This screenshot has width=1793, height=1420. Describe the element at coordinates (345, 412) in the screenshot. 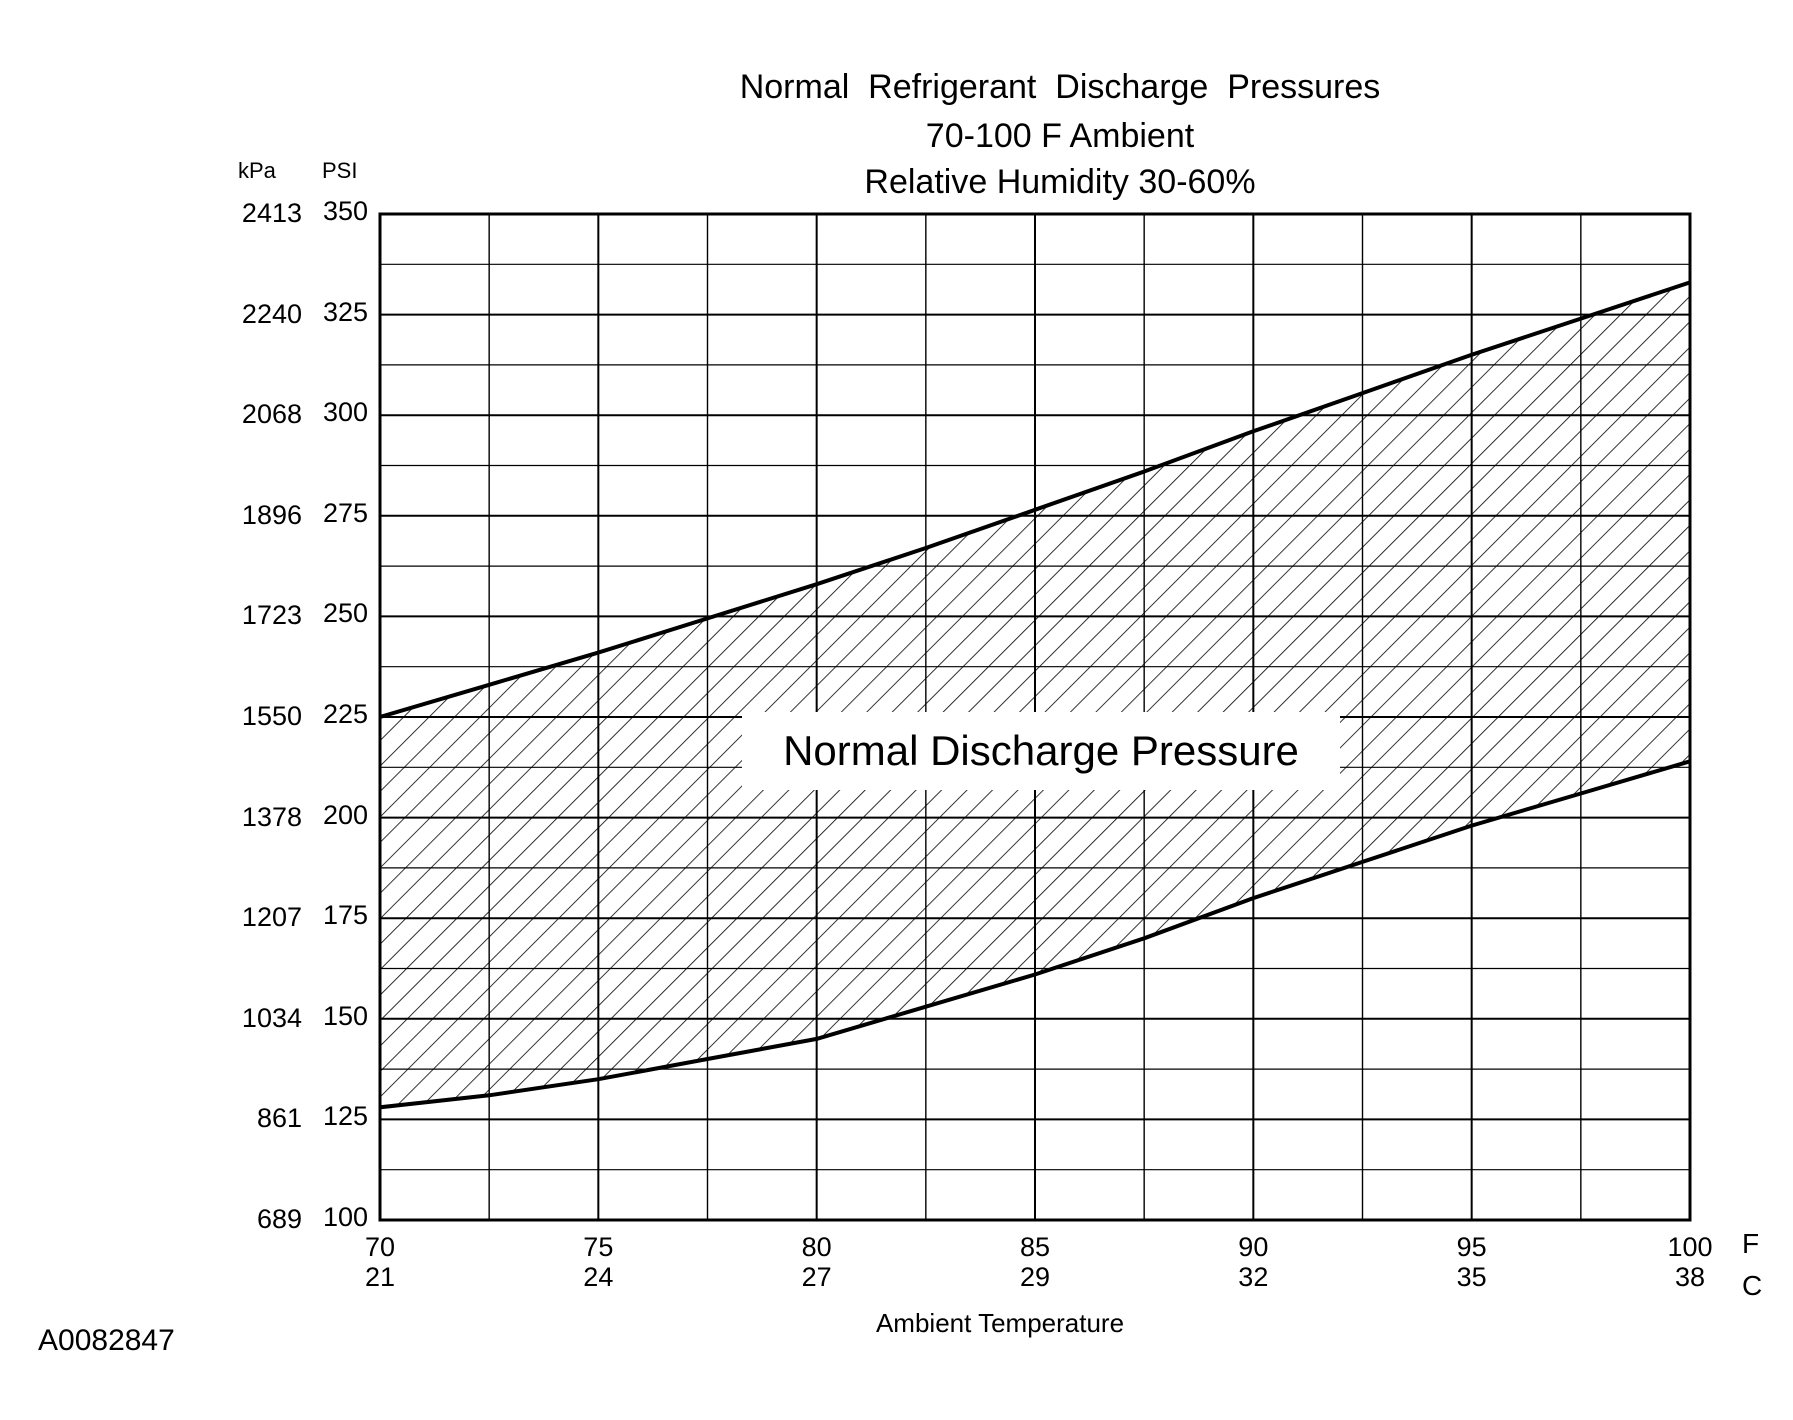

I see `y-tick-psi-300: 300` at that location.